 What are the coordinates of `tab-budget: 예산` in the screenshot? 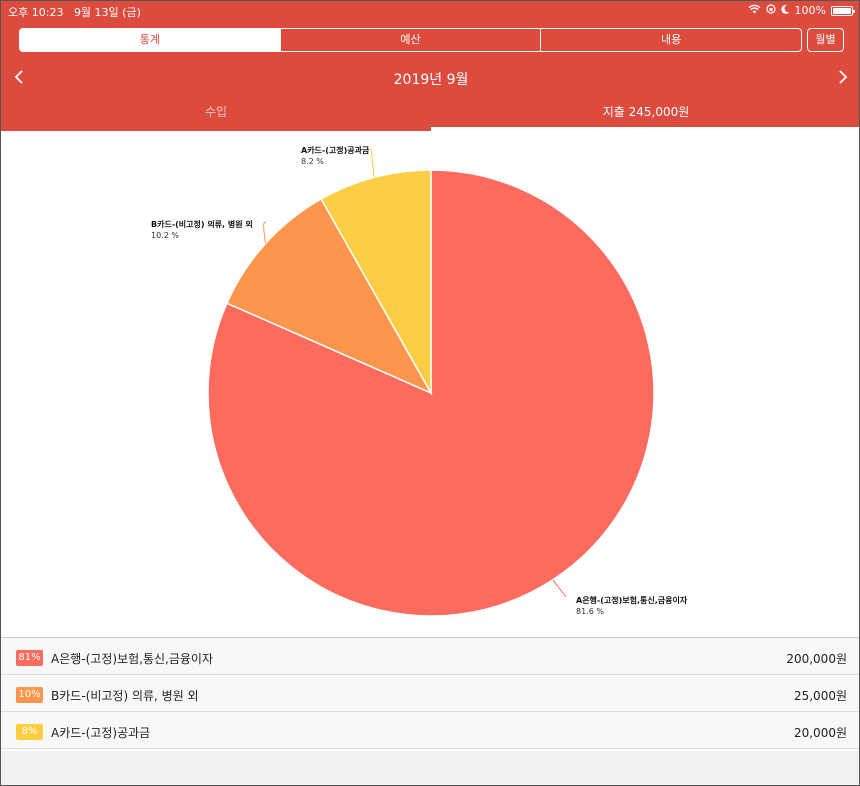 It's located at (410, 40).